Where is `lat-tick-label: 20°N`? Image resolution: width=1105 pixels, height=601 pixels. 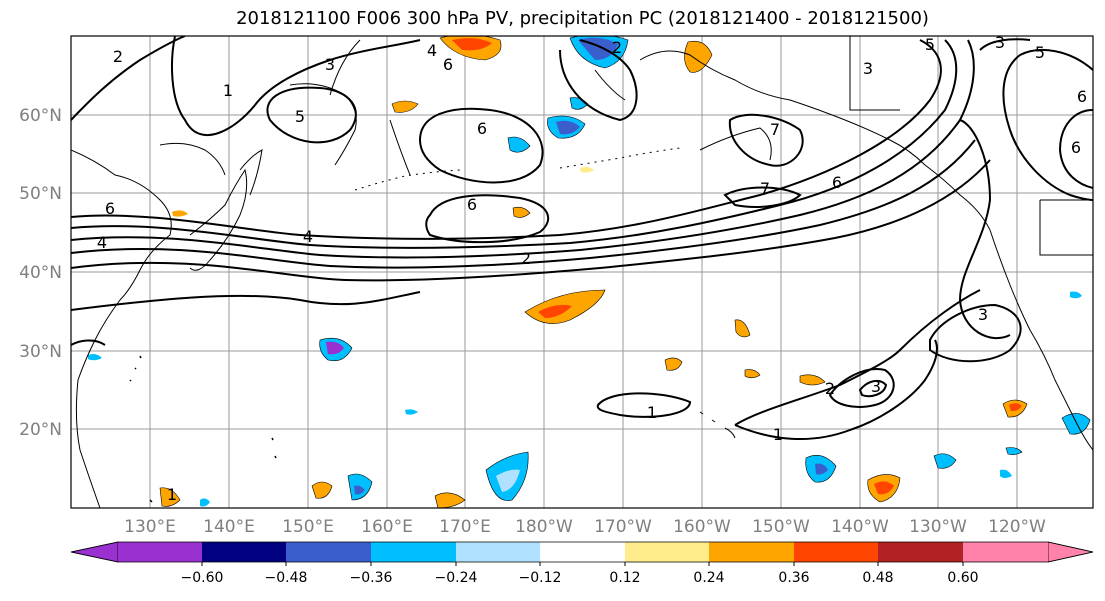 lat-tick-label: 20°N is located at coordinates (40, 430).